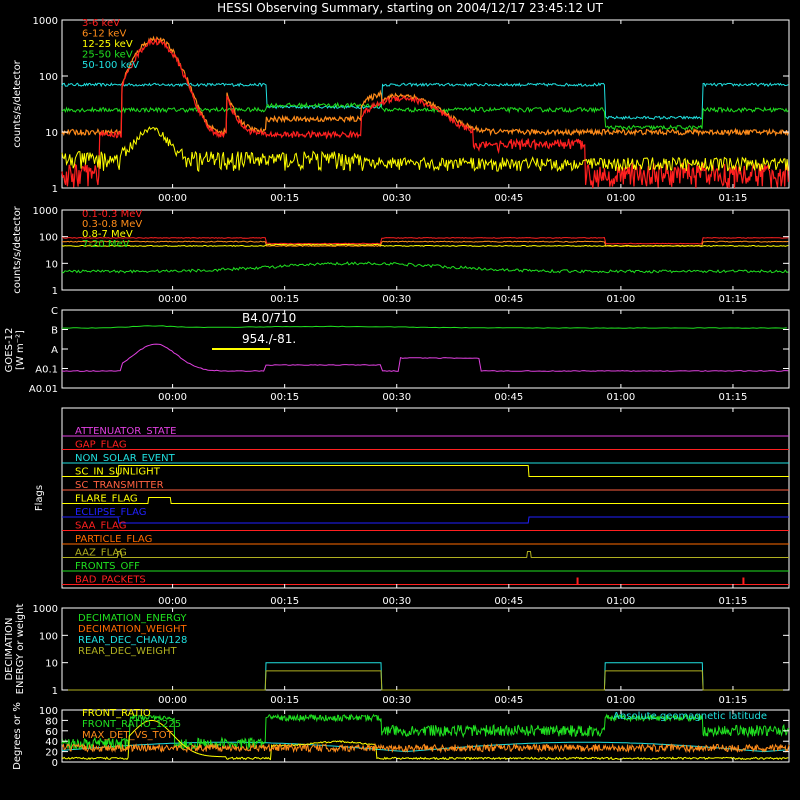  What do you see at coordinates (425, 357) in the screenshot?
I see `goes-short-trace` at bounding box center [425, 357].